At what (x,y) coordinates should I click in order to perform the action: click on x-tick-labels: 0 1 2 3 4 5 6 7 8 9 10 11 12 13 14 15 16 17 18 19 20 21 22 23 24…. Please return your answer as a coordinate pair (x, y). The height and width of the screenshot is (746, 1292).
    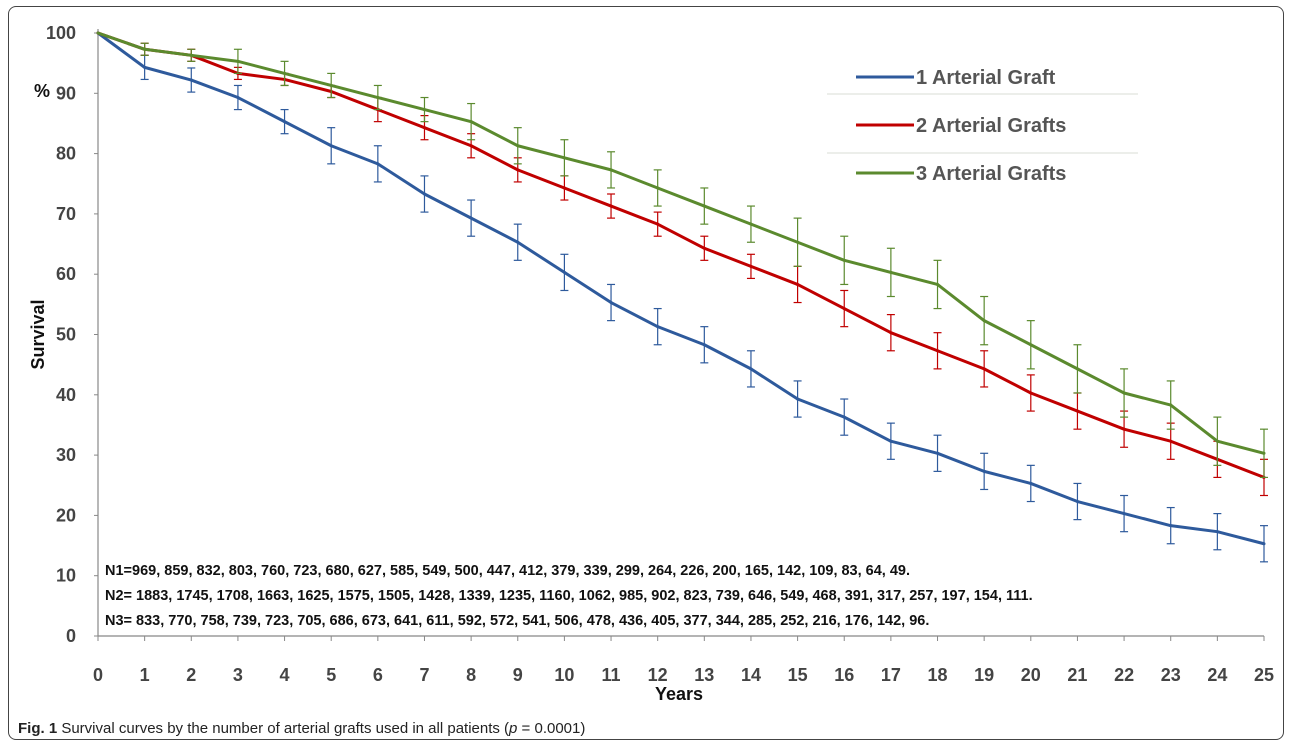
    Looking at the image, I should click on (683, 675).